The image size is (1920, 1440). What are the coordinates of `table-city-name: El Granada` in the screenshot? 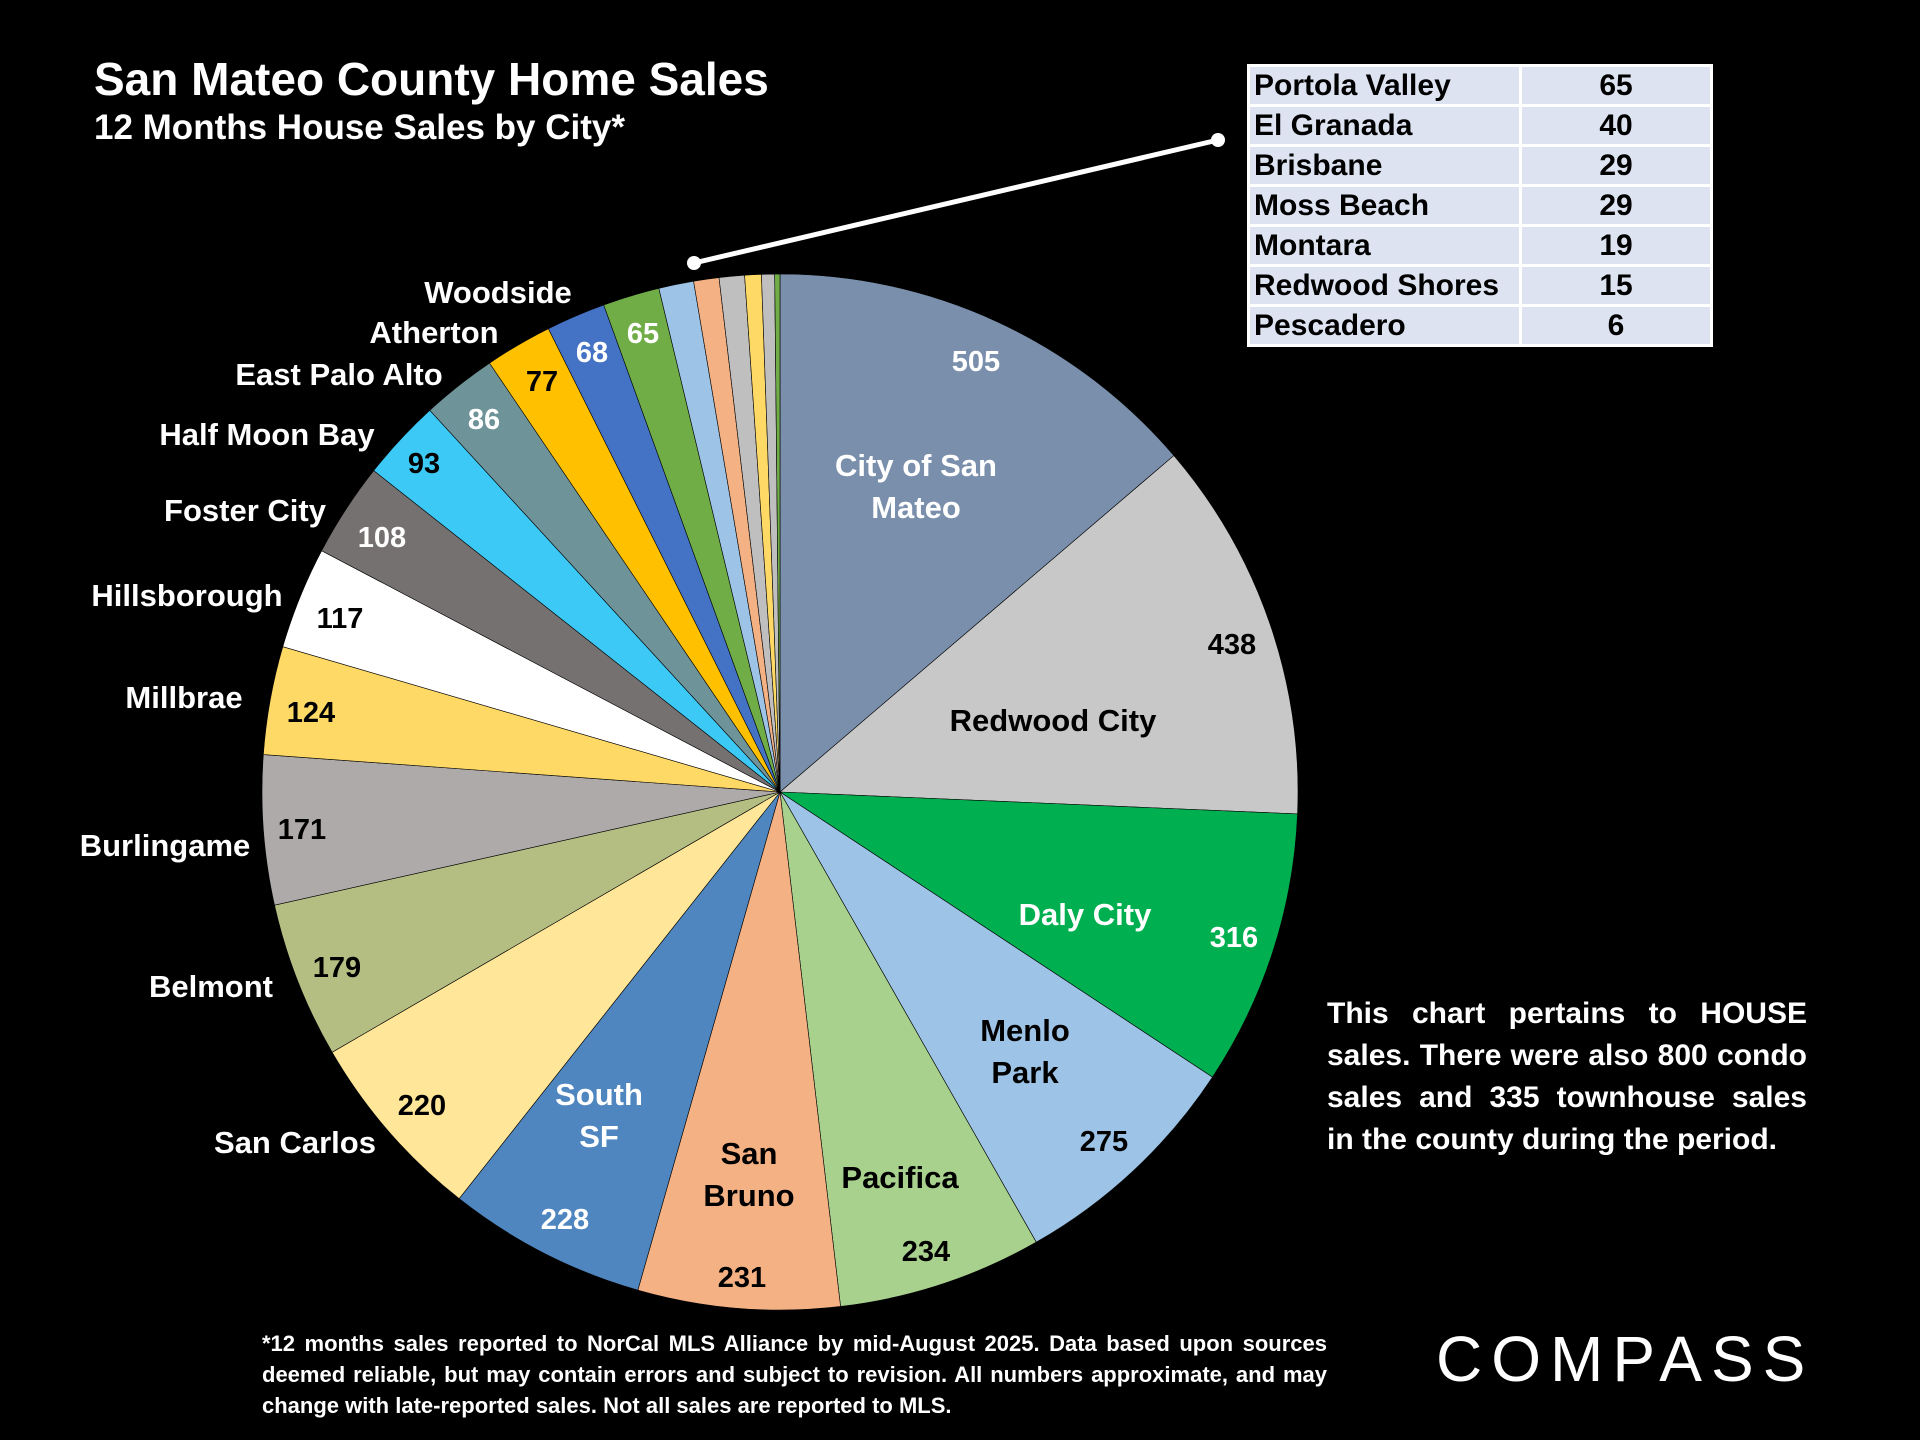 It's located at (1384, 125).